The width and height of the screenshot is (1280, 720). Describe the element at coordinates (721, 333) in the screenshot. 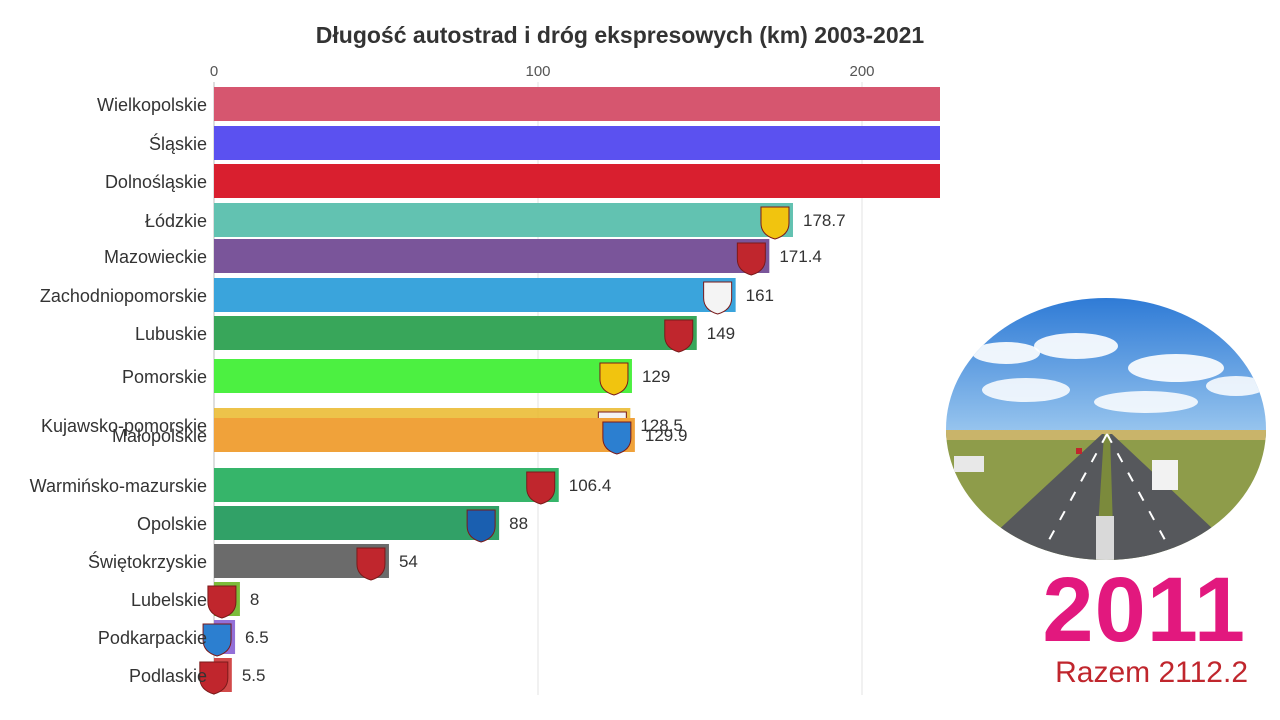

I see `value-label: 149` at that location.